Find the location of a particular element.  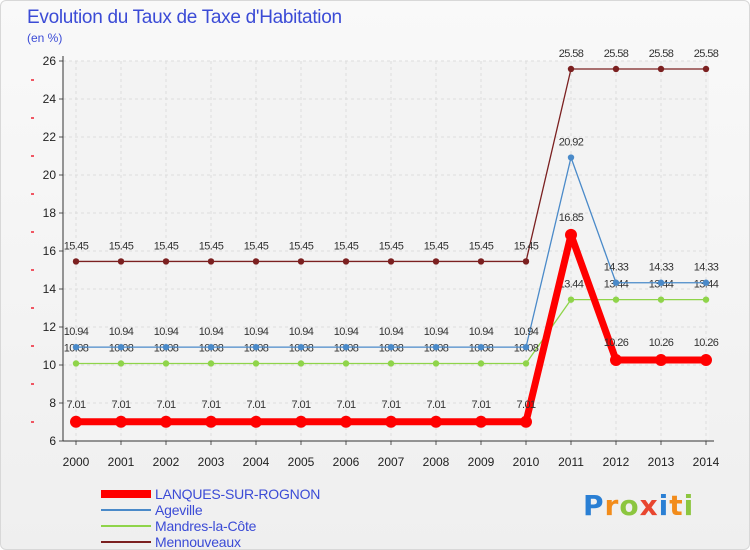

x-tick-label: 2006 is located at coordinates (346, 462).